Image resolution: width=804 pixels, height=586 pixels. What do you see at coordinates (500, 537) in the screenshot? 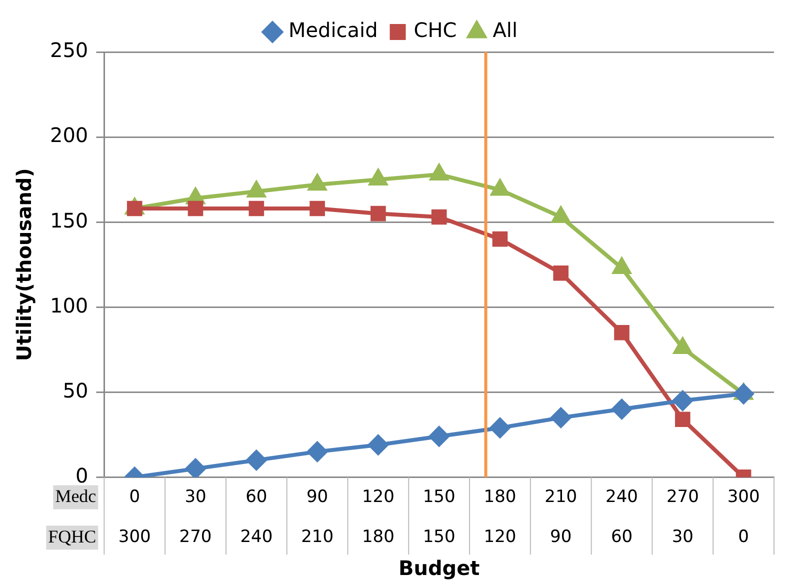
I see `x2-tick-label: 120` at bounding box center [500, 537].